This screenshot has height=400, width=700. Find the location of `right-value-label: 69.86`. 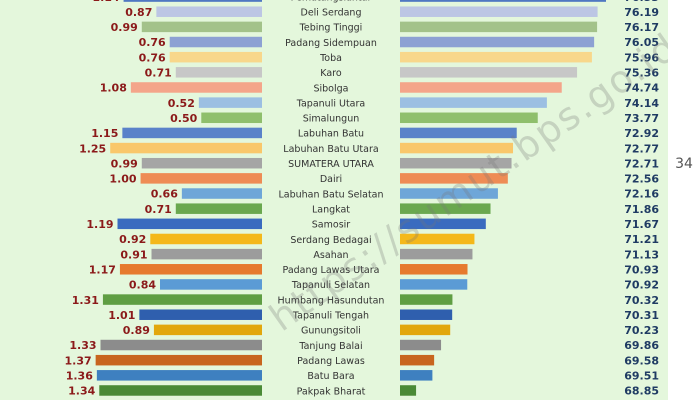

right-value-label: 69.86 is located at coordinates (641, 345).